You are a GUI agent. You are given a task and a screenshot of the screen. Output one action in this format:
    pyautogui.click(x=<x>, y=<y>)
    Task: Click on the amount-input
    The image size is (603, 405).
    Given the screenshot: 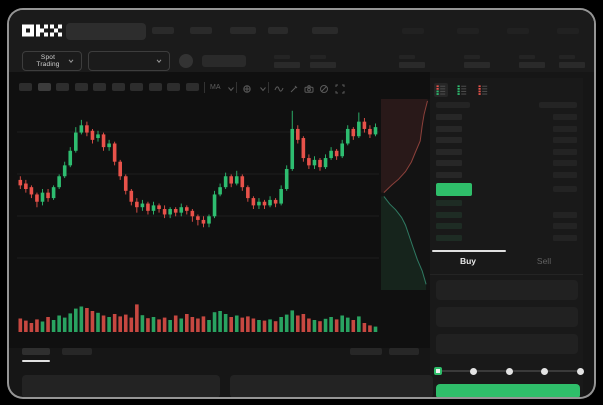 What is the action you would take?
    pyautogui.click(x=507, y=317)
    